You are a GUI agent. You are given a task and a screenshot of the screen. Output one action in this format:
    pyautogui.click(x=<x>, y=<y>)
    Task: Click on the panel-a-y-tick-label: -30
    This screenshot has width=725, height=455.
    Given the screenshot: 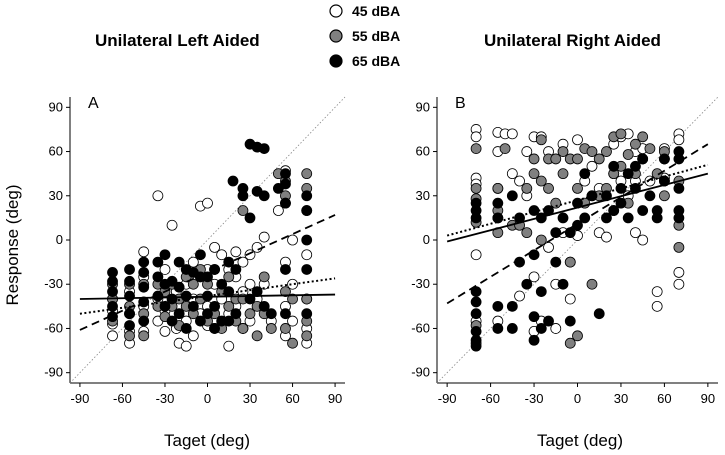 What is the action you would take?
    pyautogui.click(x=53, y=283)
    